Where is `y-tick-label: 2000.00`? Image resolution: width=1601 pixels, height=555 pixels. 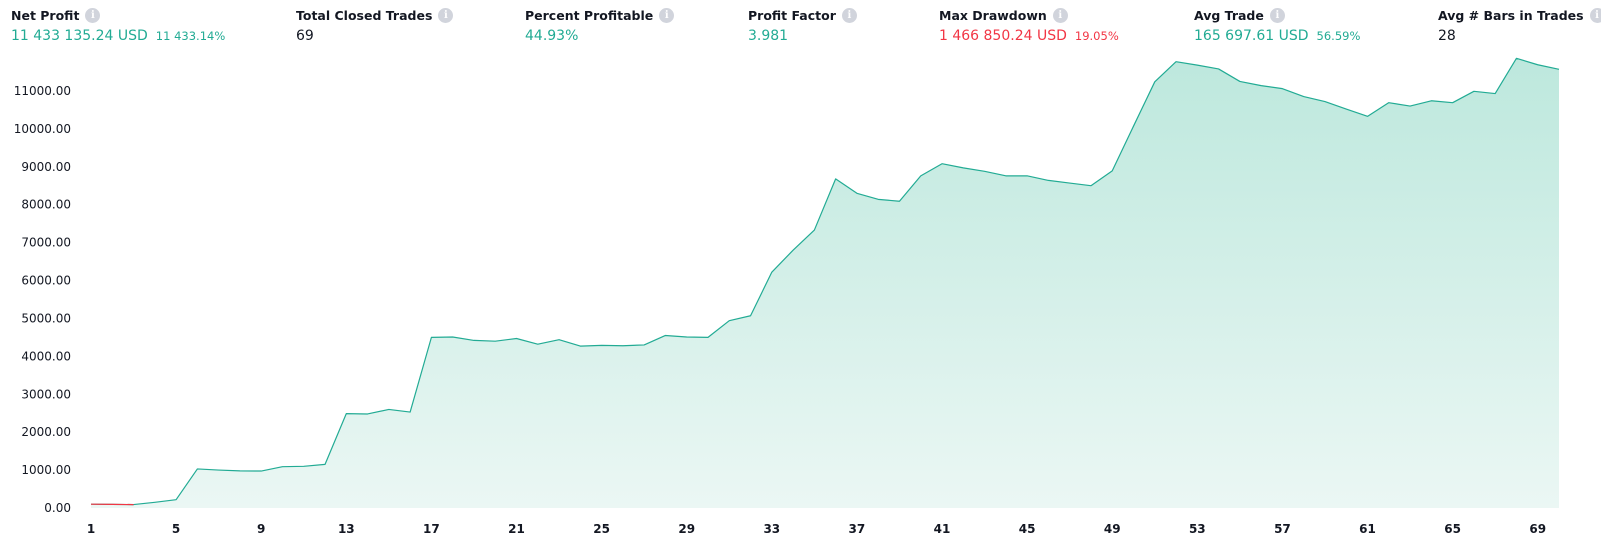 y-tick-label: 2000.00 is located at coordinates (46, 432).